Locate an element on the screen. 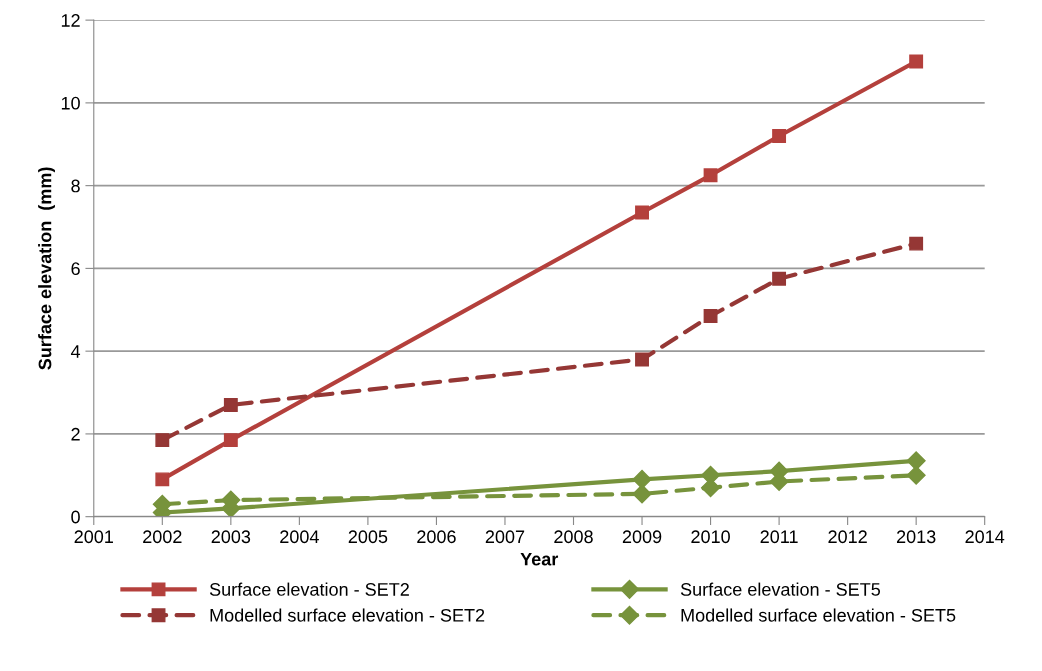 The height and width of the screenshot is (671, 1042). x-tick-label: 2010 is located at coordinates (710, 537).